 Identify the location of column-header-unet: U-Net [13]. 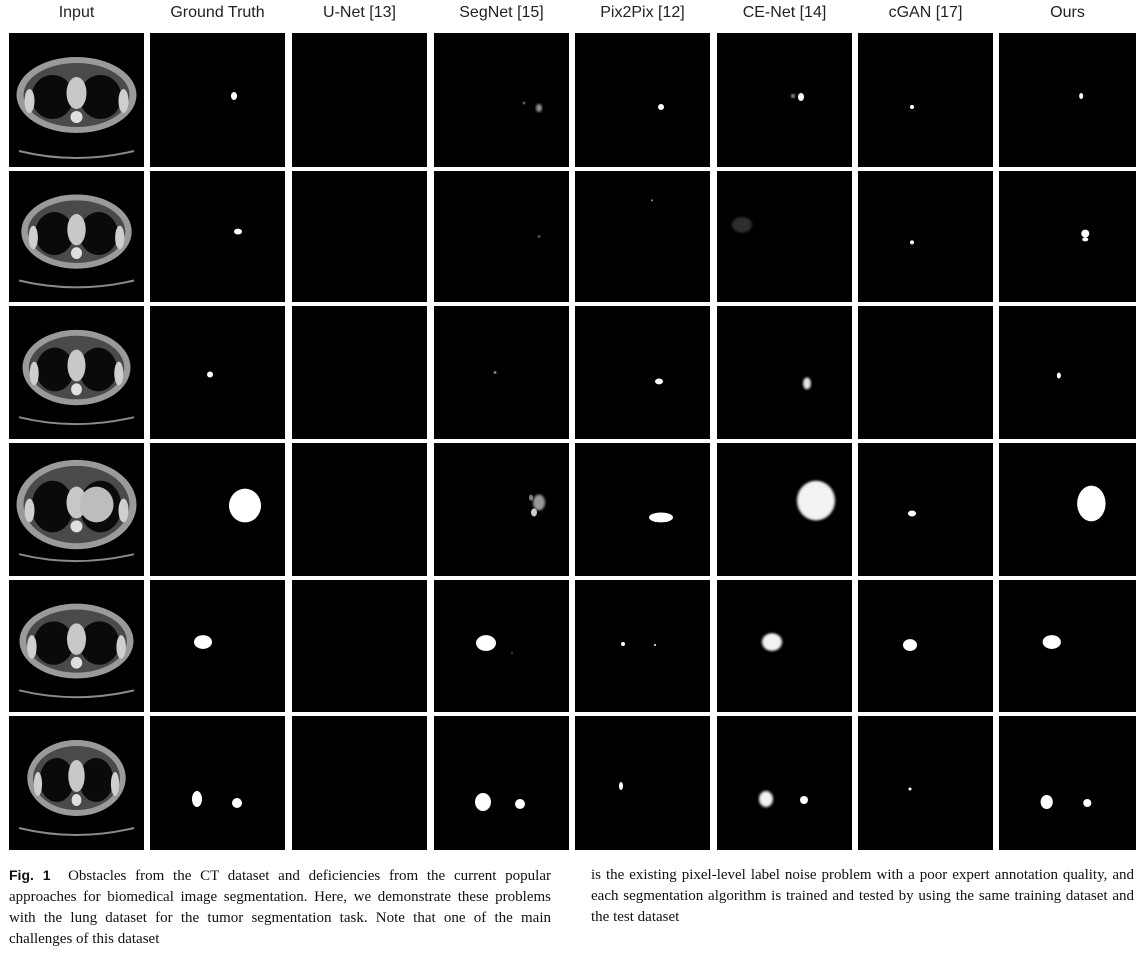
(359, 12).